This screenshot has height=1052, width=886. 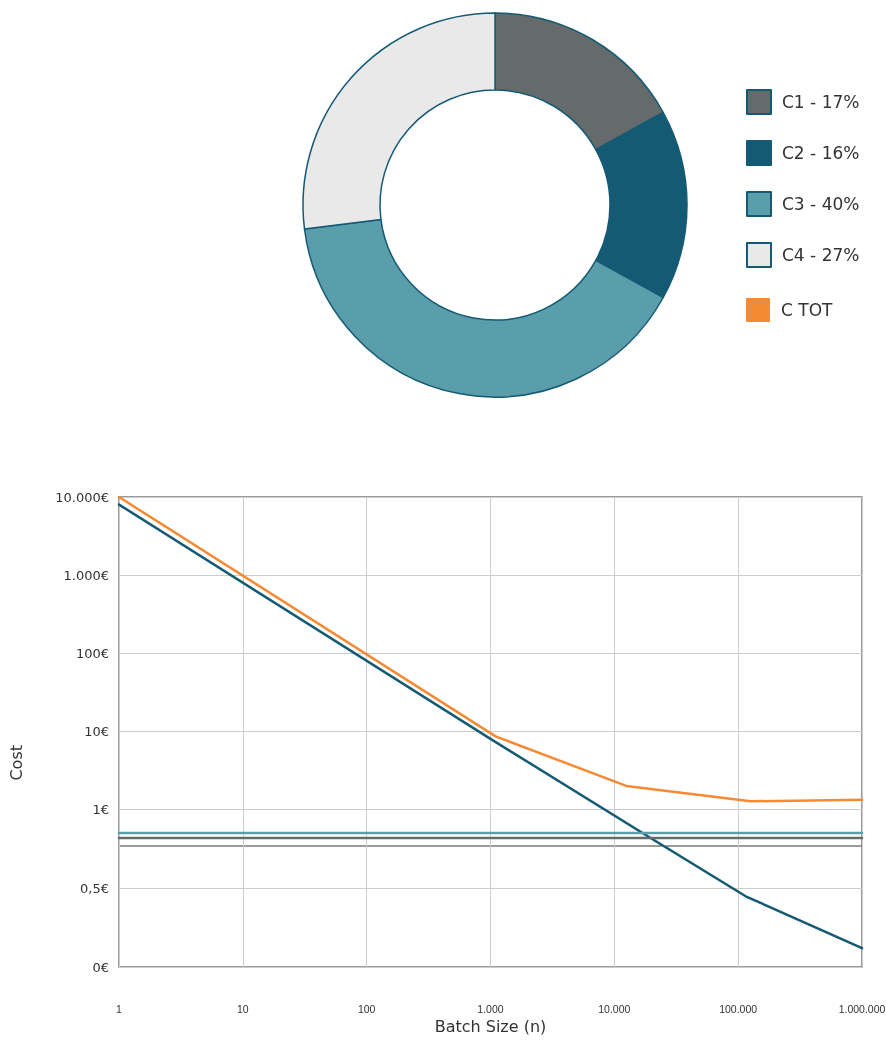 What do you see at coordinates (16, 762) in the screenshot?
I see `y-axis-title: Cost` at bounding box center [16, 762].